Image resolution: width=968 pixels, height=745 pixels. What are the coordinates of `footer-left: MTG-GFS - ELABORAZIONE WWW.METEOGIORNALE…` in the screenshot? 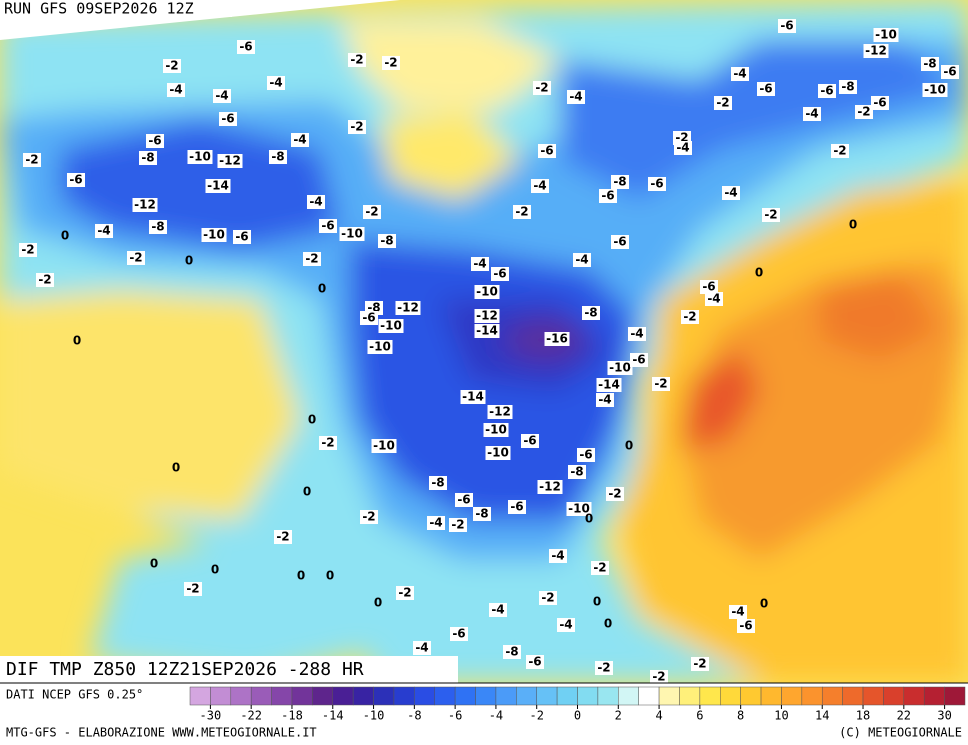 It's located at (161, 733).